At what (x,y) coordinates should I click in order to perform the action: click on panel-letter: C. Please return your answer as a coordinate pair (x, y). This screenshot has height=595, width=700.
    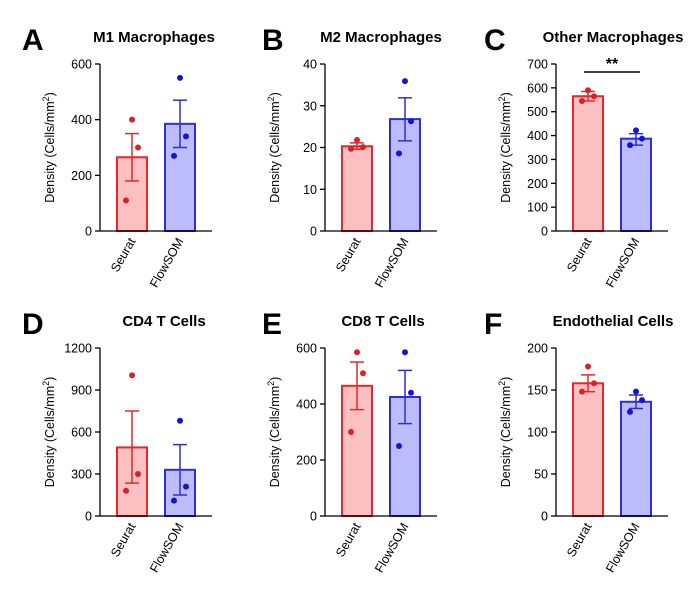
    Looking at the image, I should click on (495, 40).